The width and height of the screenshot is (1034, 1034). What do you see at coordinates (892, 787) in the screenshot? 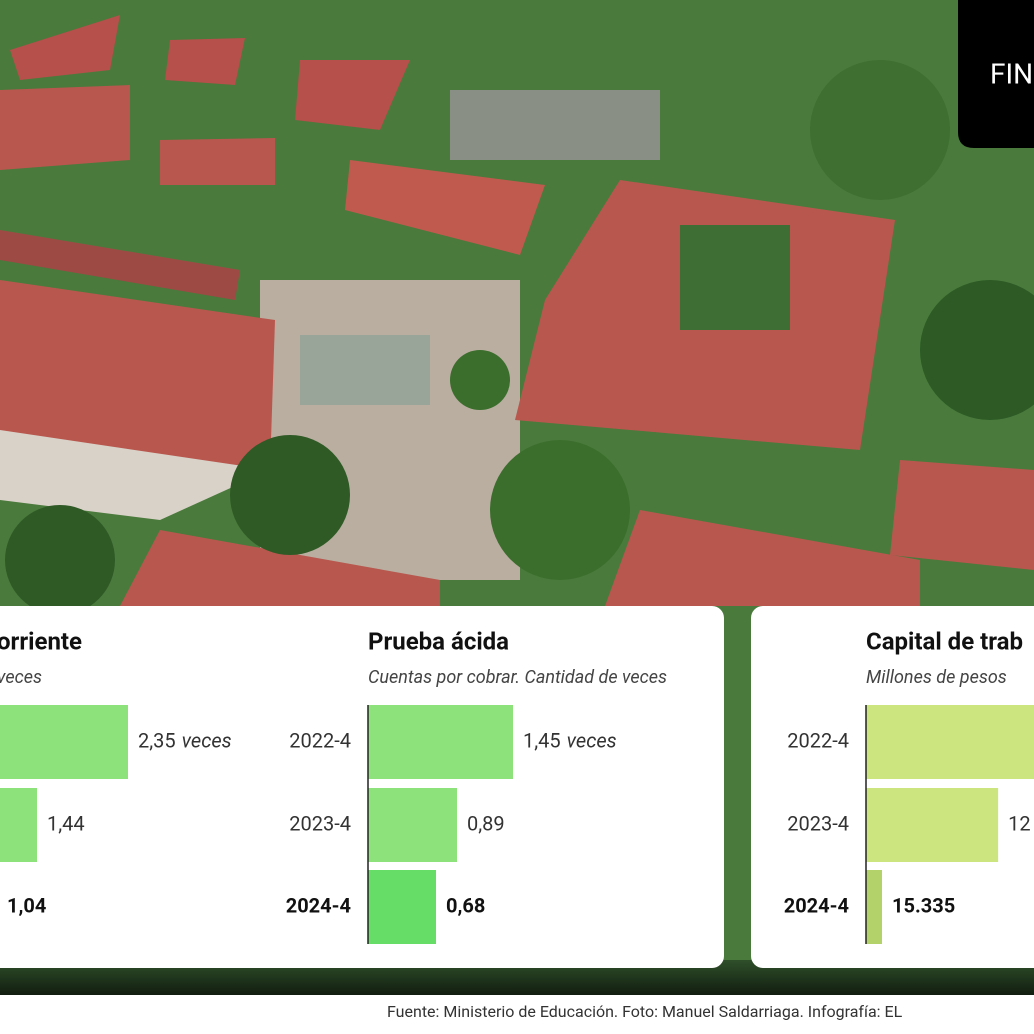
I see `card` at bounding box center [892, 787].